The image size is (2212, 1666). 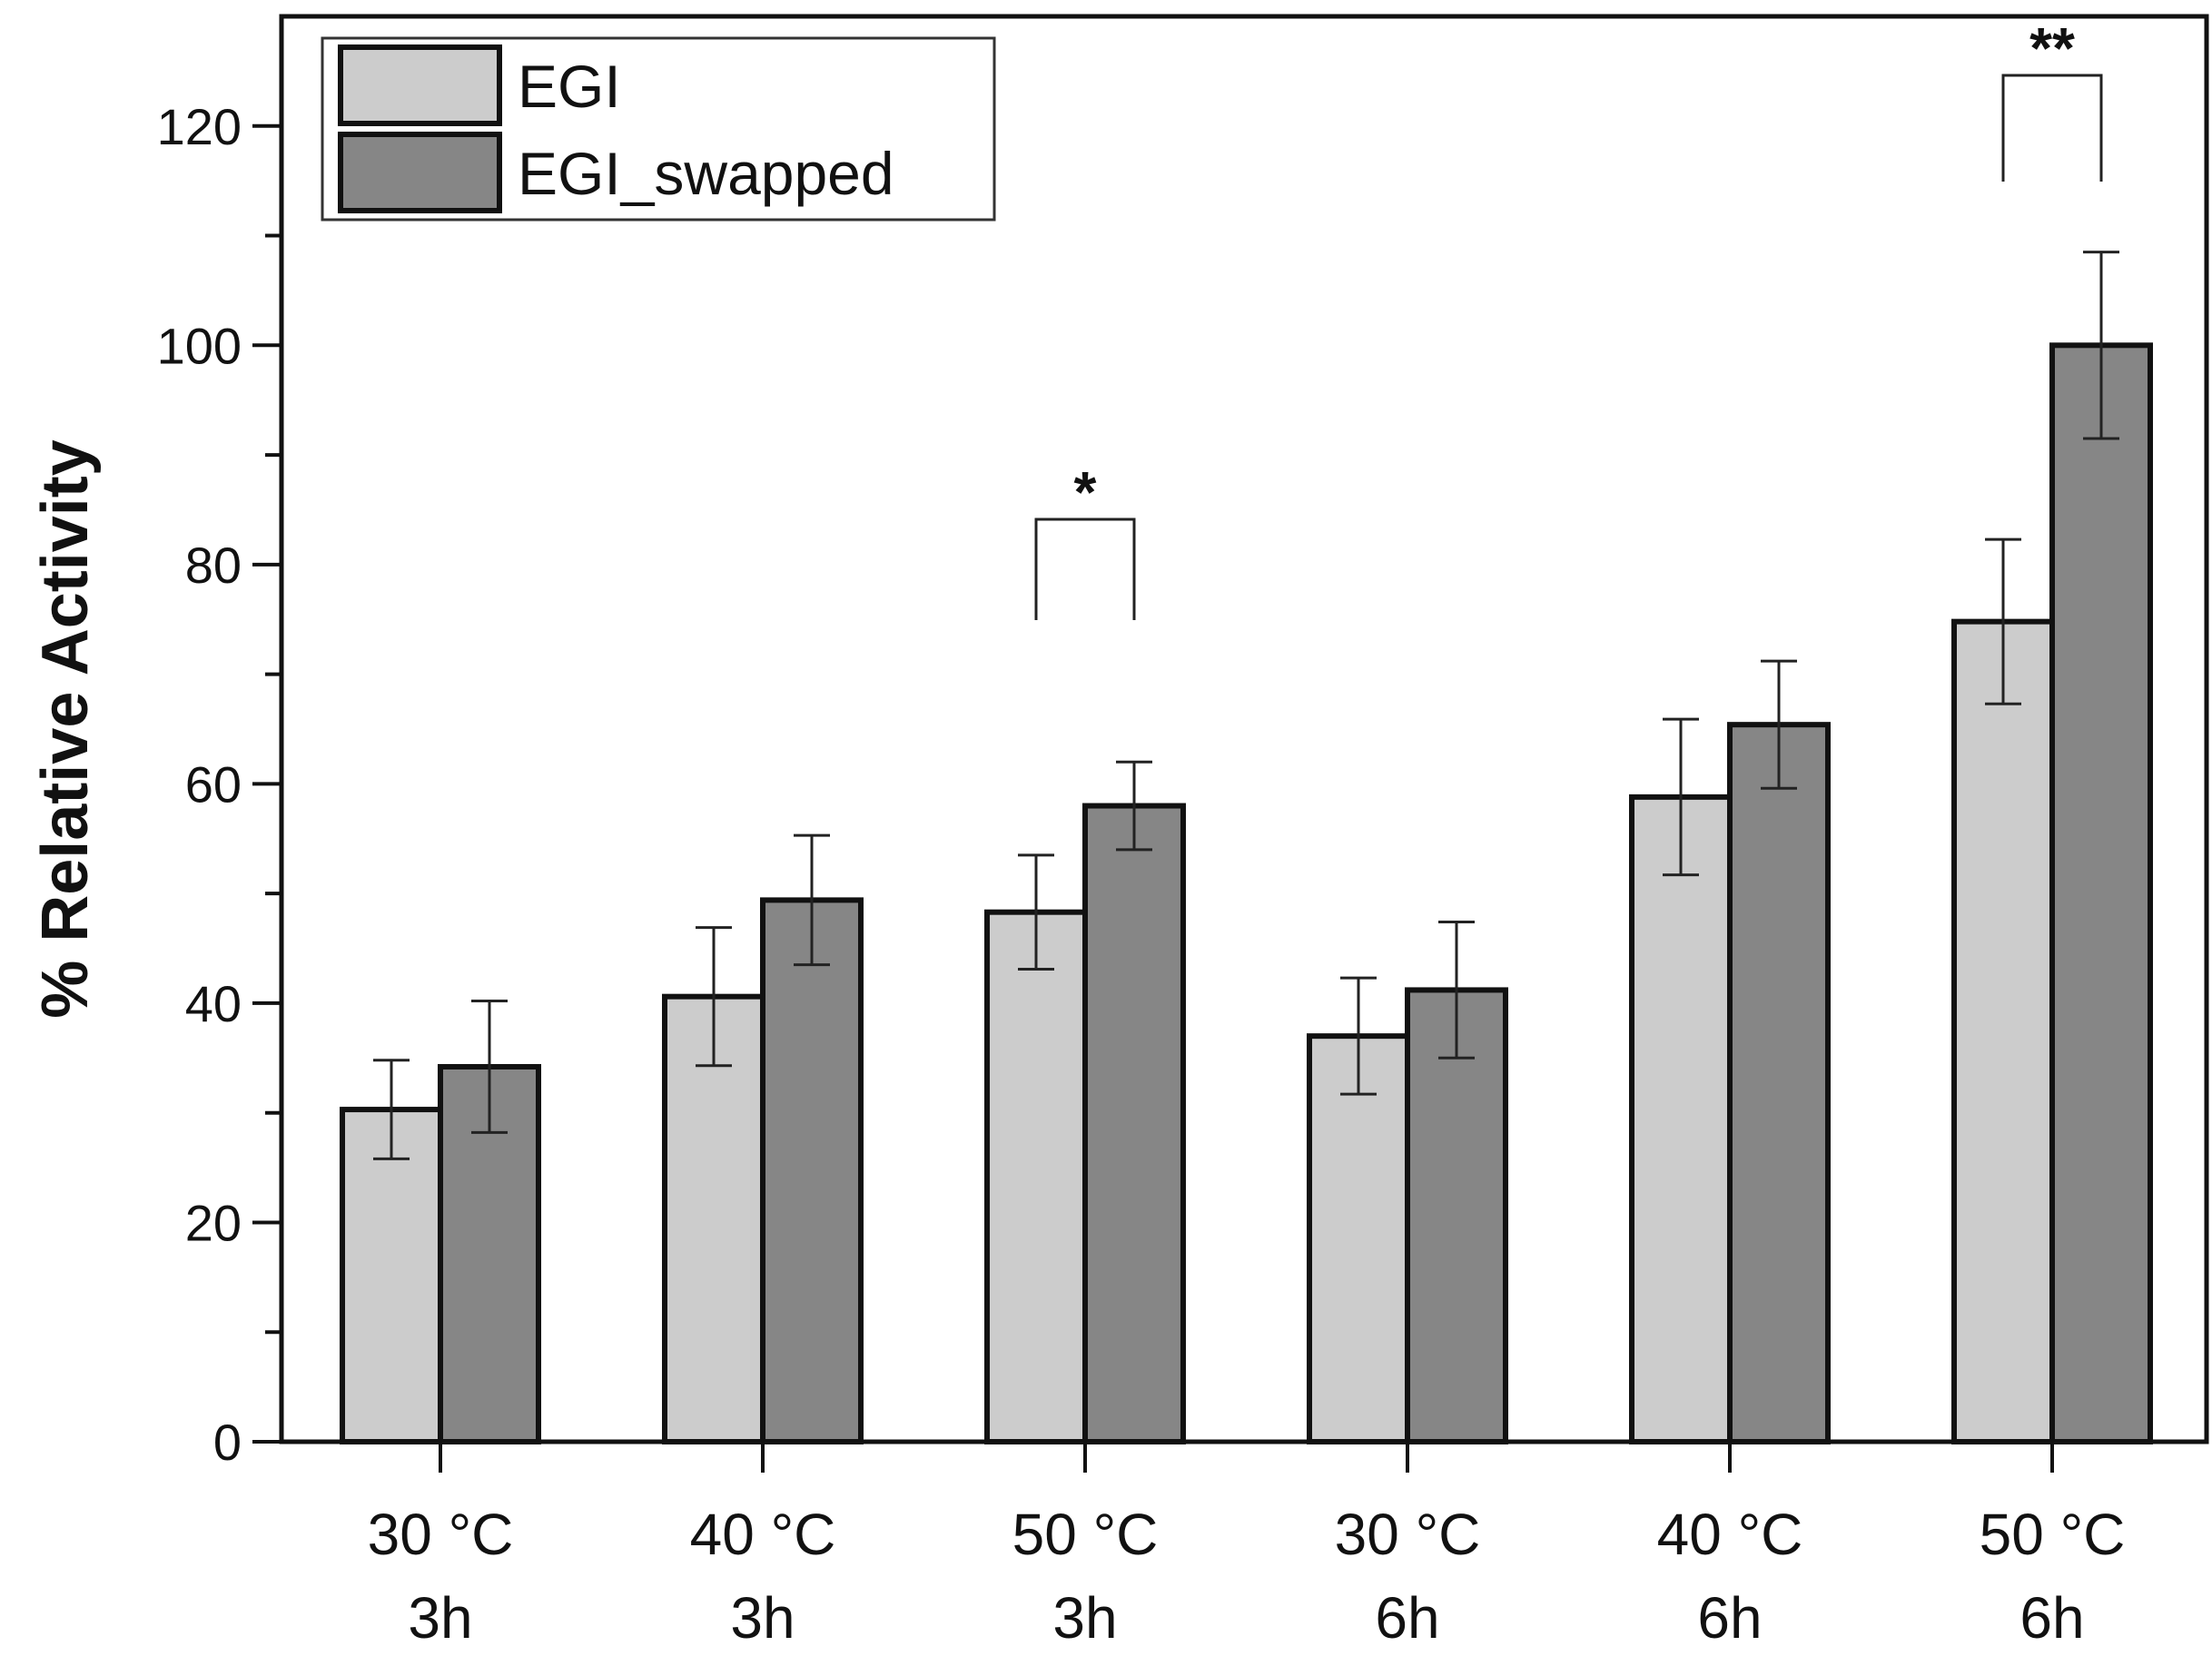 What do you see at coordinates (213, 1003) in the screenshot?
I see `y-tick-label-40: 40` at bounding box center [213, 1003].